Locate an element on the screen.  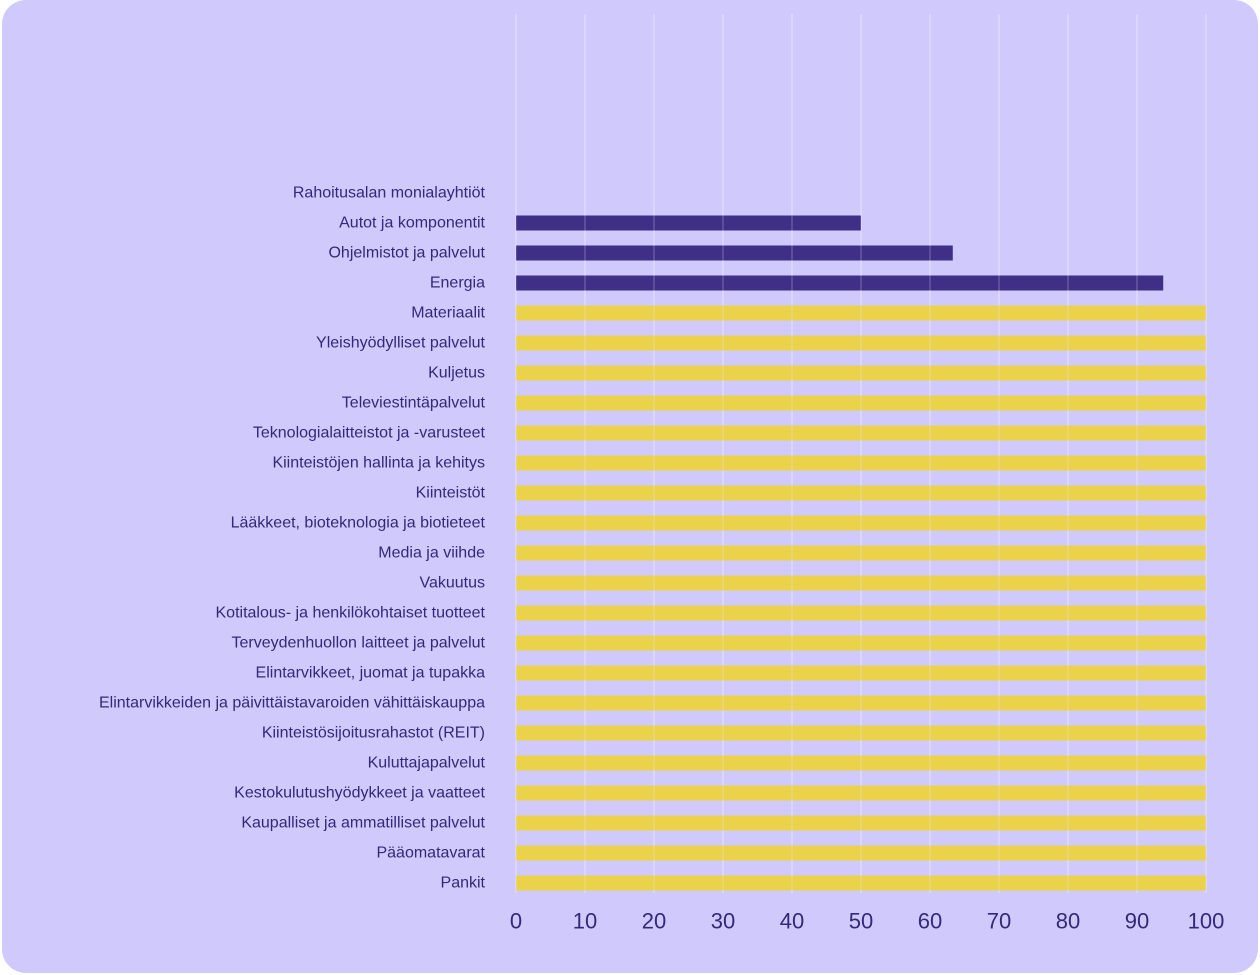
category-label: Energia is located at coordinates (457, 283).